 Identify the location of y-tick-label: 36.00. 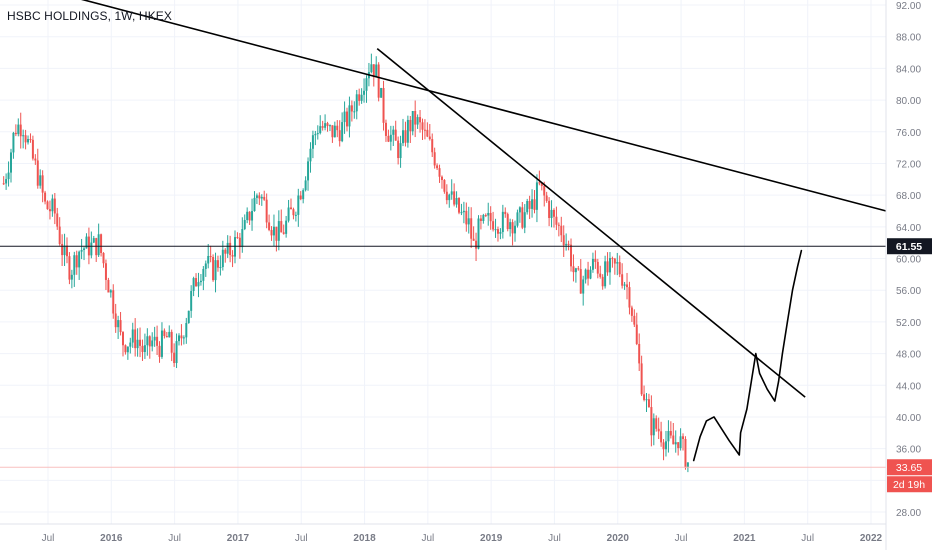
(908, 450).